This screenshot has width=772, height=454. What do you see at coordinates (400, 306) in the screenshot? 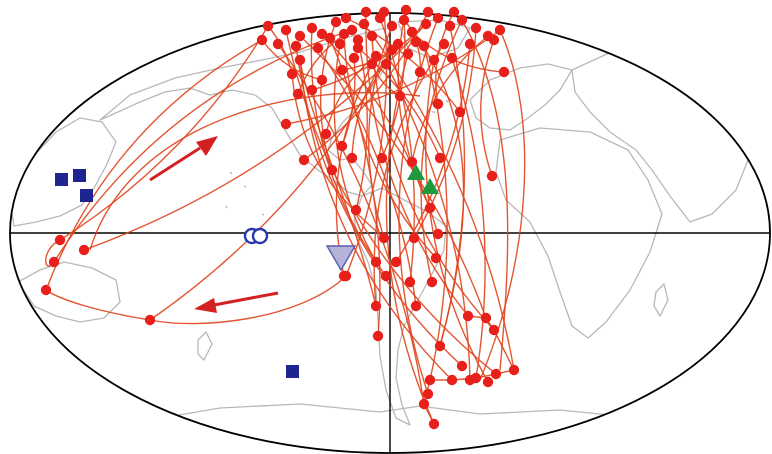
I see `coast-south-america` at bounding box center [400, 306].